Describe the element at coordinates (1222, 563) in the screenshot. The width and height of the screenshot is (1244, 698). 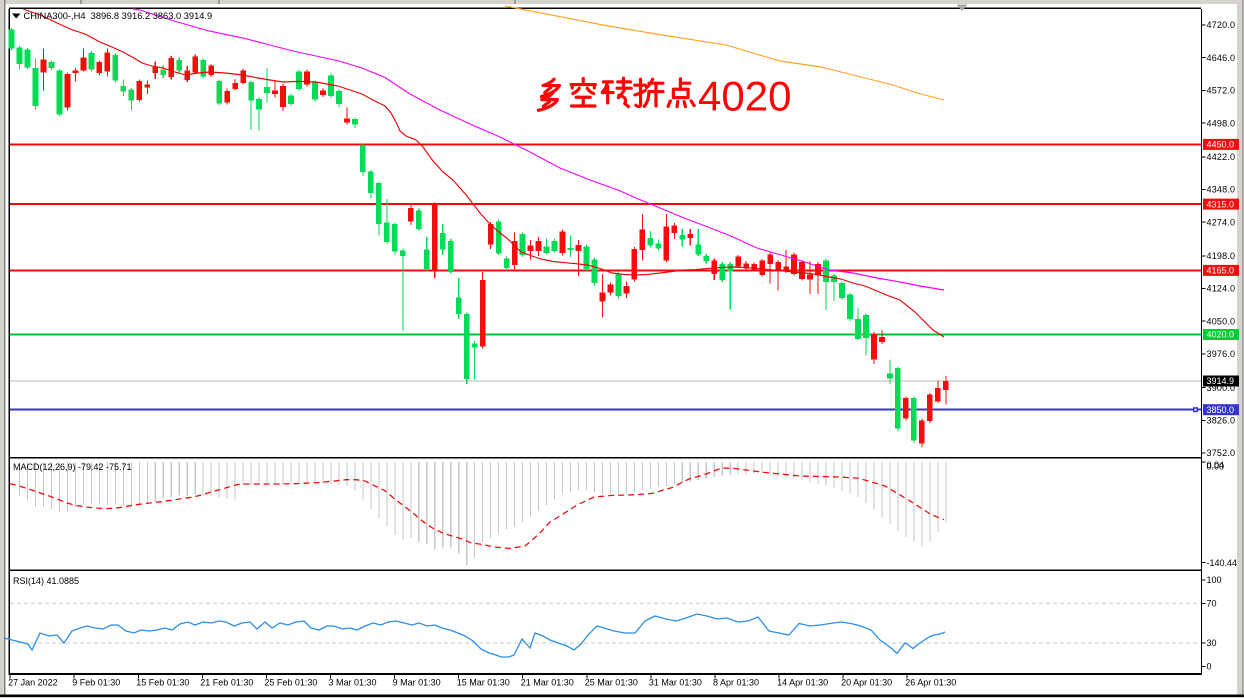
I see `svg-text: -140.44` at that location.